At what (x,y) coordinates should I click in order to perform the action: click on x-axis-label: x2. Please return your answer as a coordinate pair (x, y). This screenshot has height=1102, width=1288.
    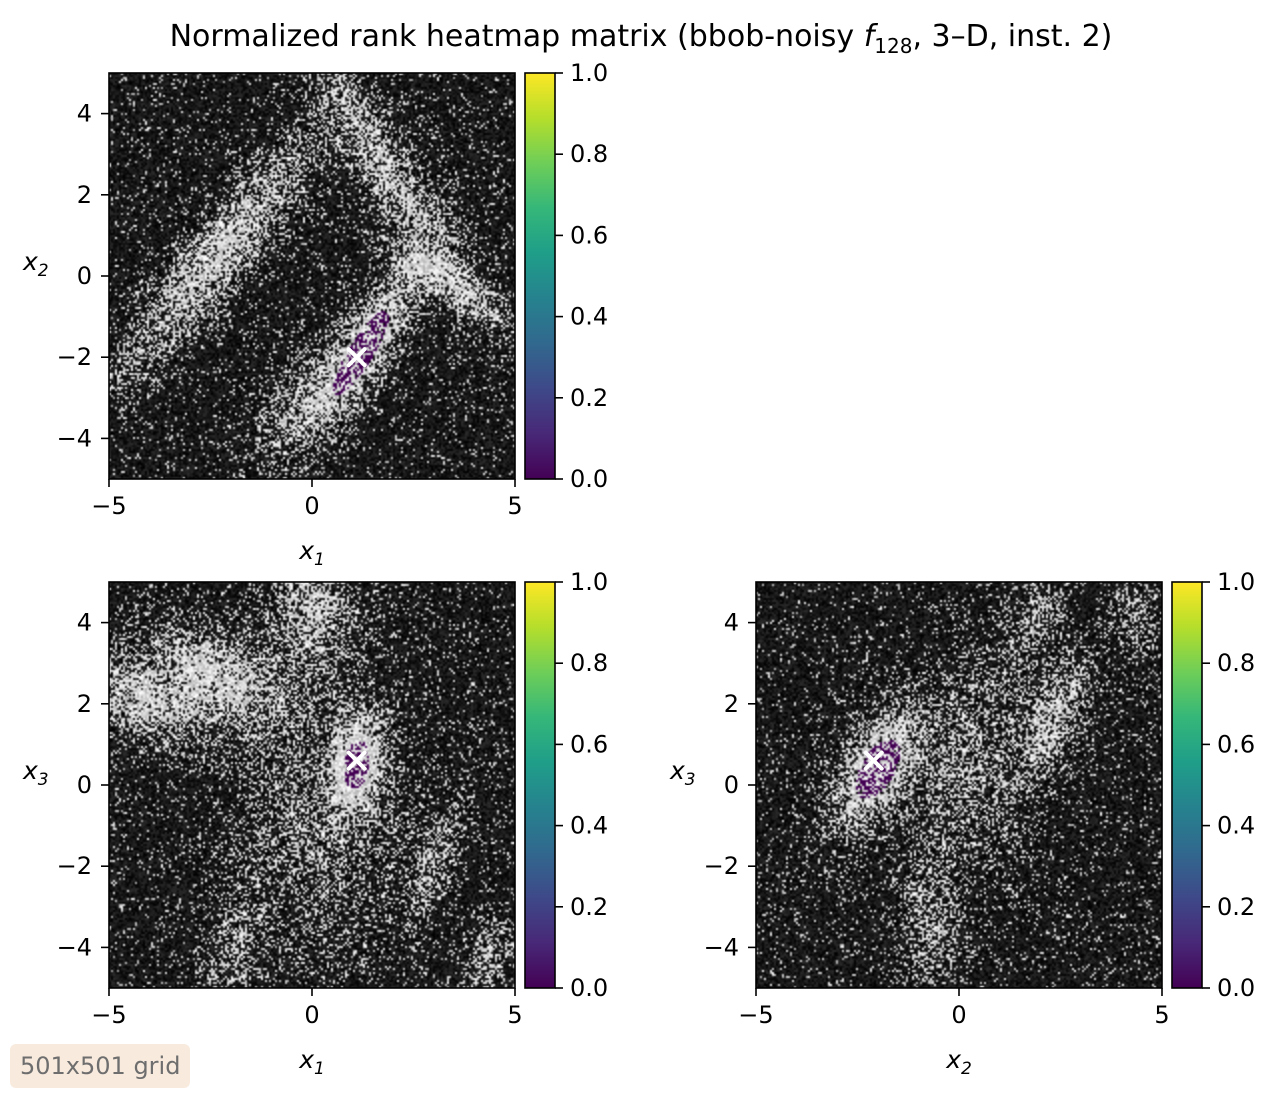
    Looking at the image, I should click on (958, 1062).